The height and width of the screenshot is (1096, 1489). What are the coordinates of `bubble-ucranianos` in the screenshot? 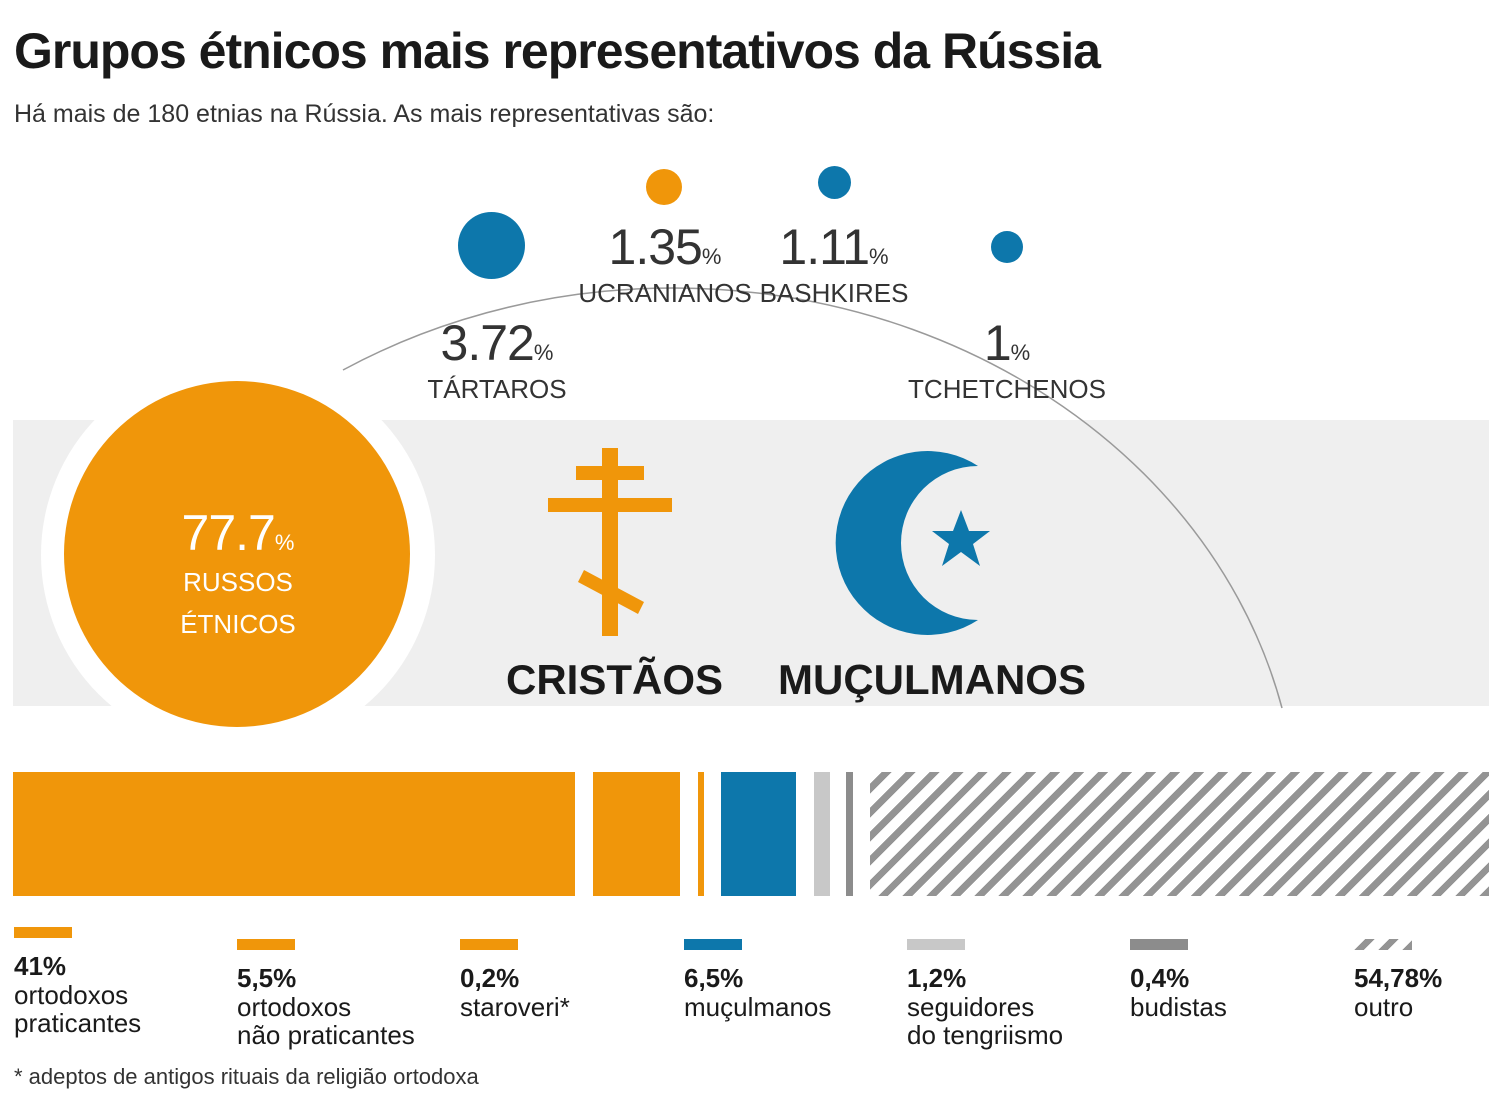 It's located at (664, 187).